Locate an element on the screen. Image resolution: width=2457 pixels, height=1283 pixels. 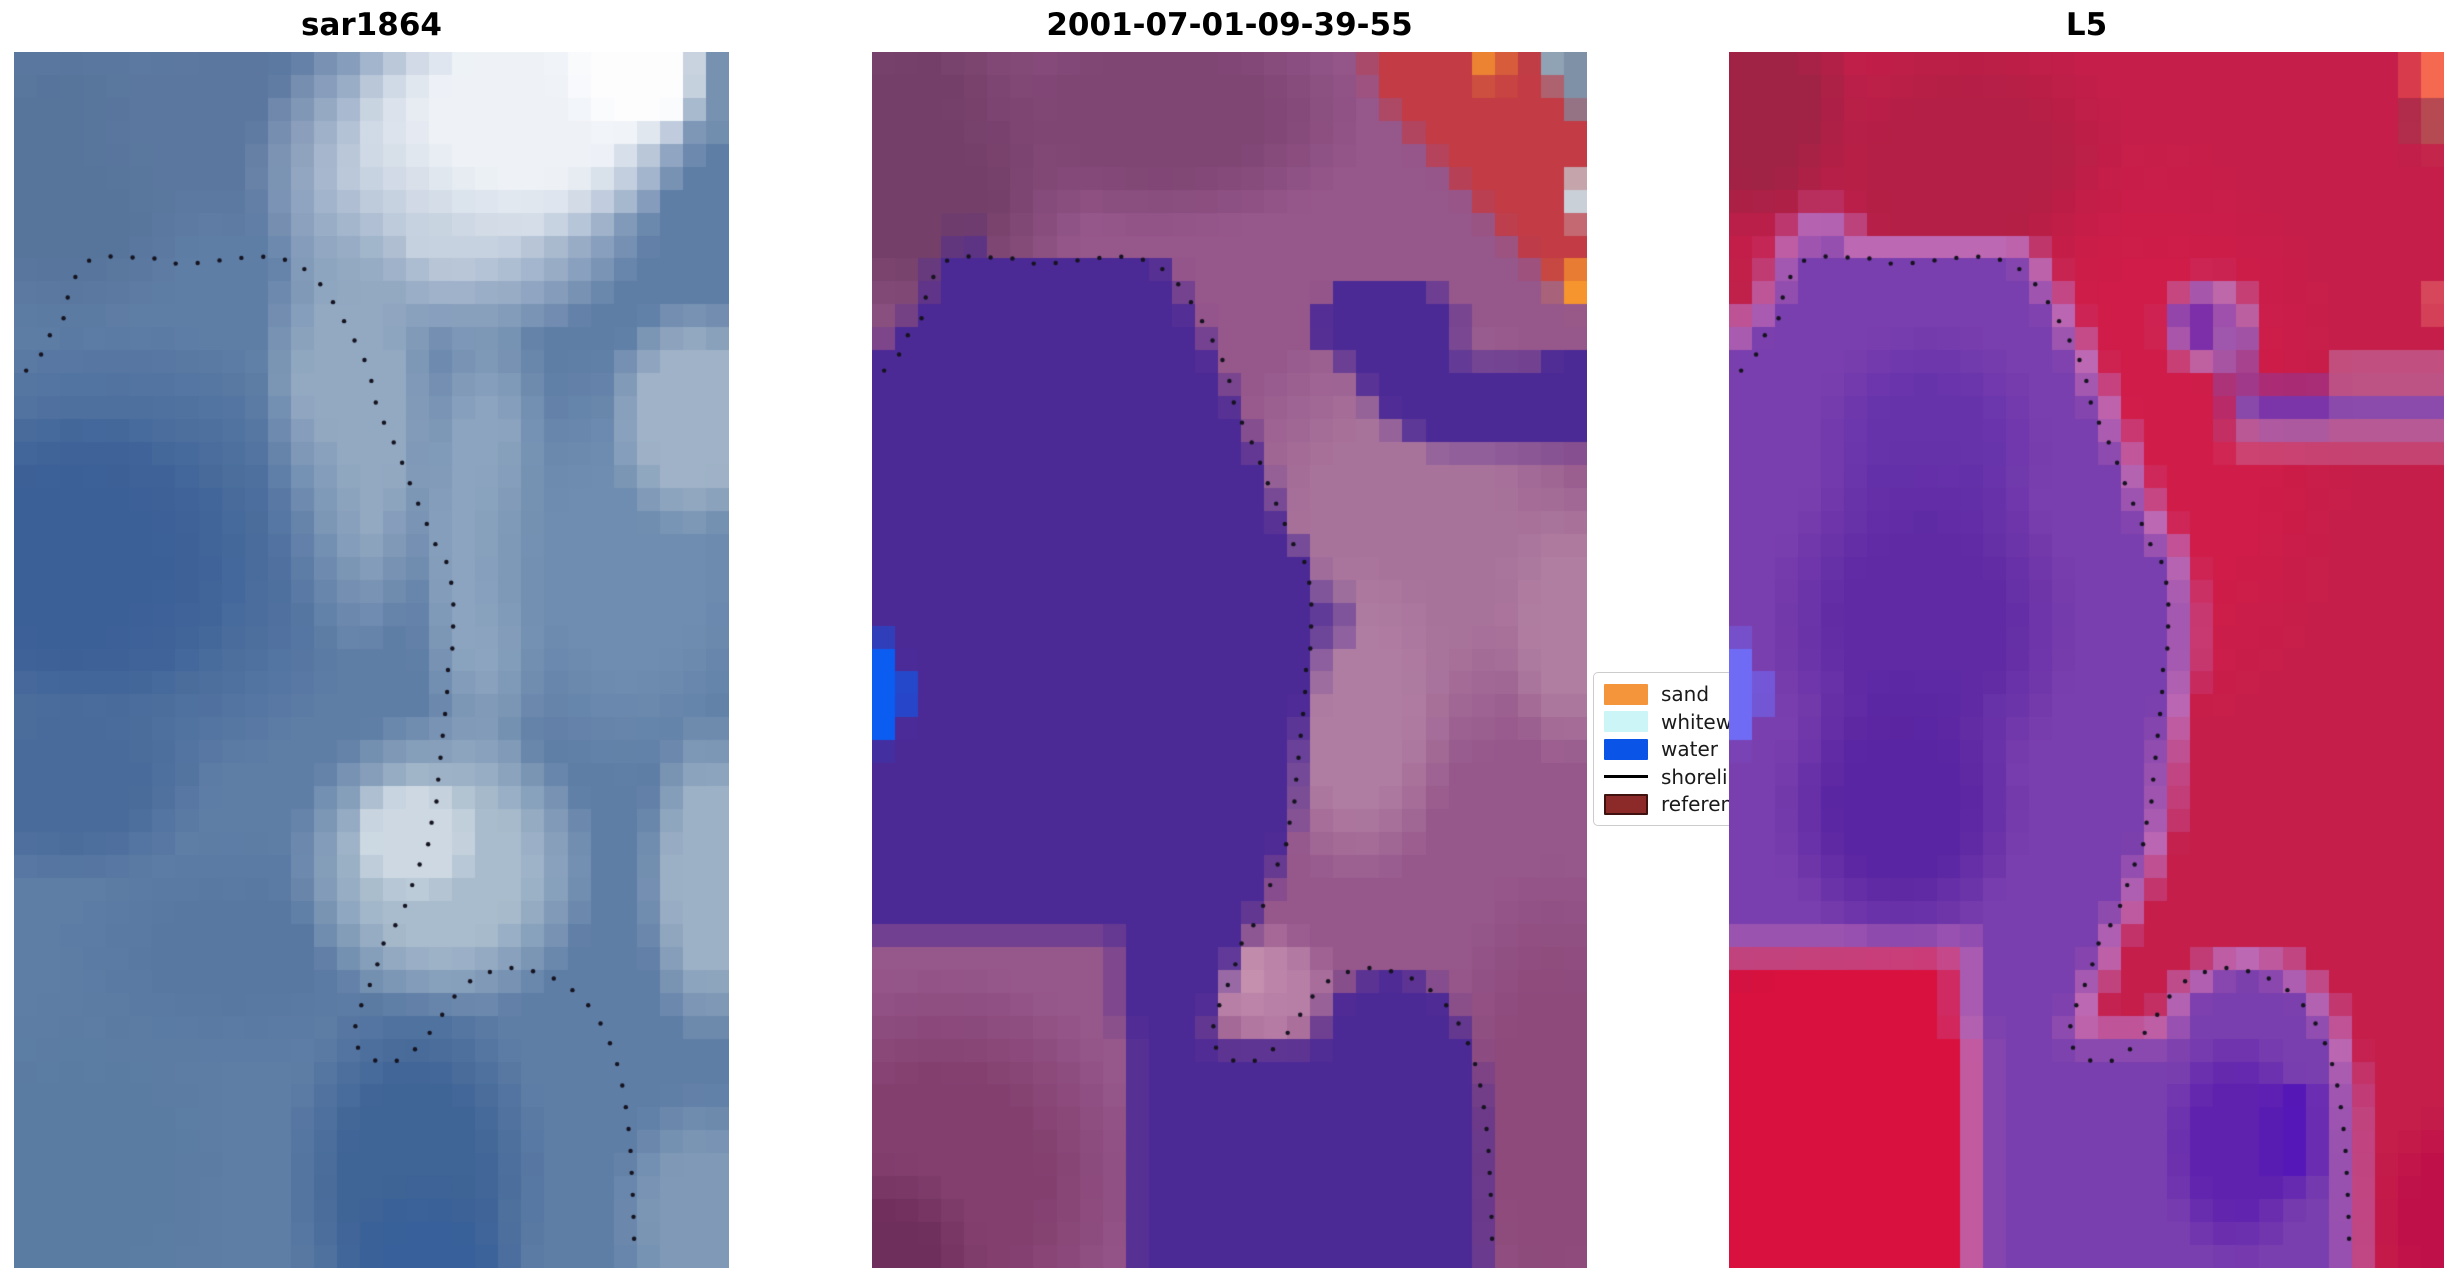
legend-item-whitewater: whitew is located at coordinates (1714, 722).